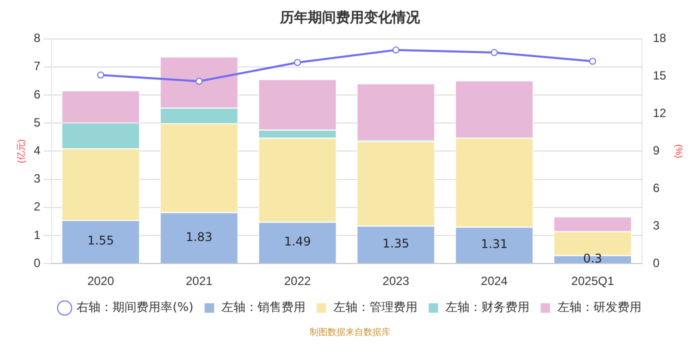 Image resolution: width=700 pixels, height=350 pixels. I want to click on y-tick-label: 7, so click(37, 66).